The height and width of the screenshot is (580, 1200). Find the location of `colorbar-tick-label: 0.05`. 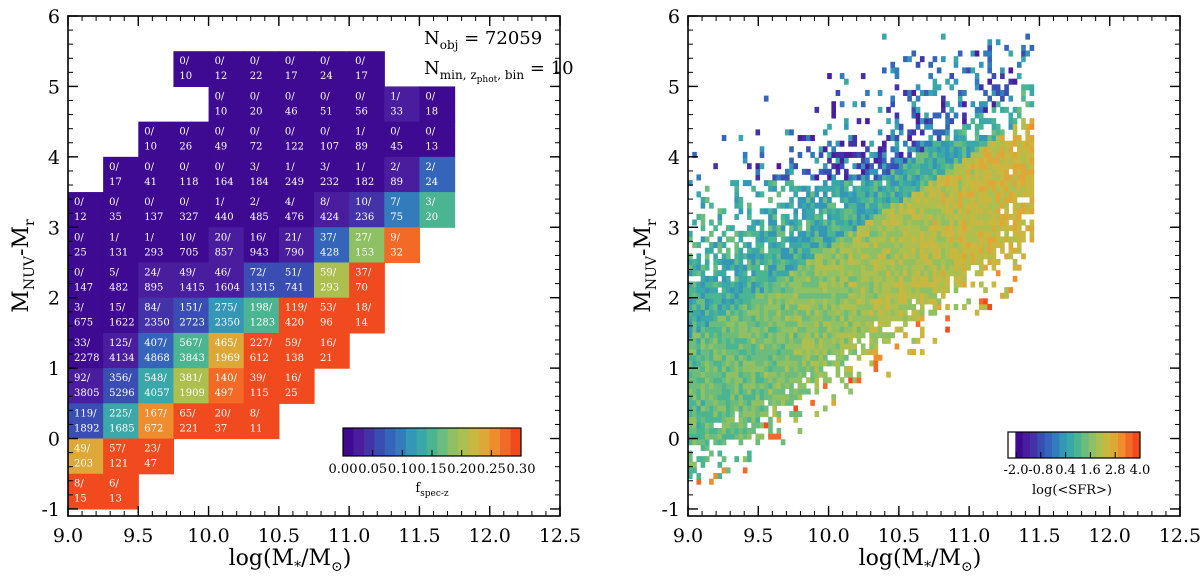

colorbar-tick-label: 0.05 is located at coordinates (372, 469).